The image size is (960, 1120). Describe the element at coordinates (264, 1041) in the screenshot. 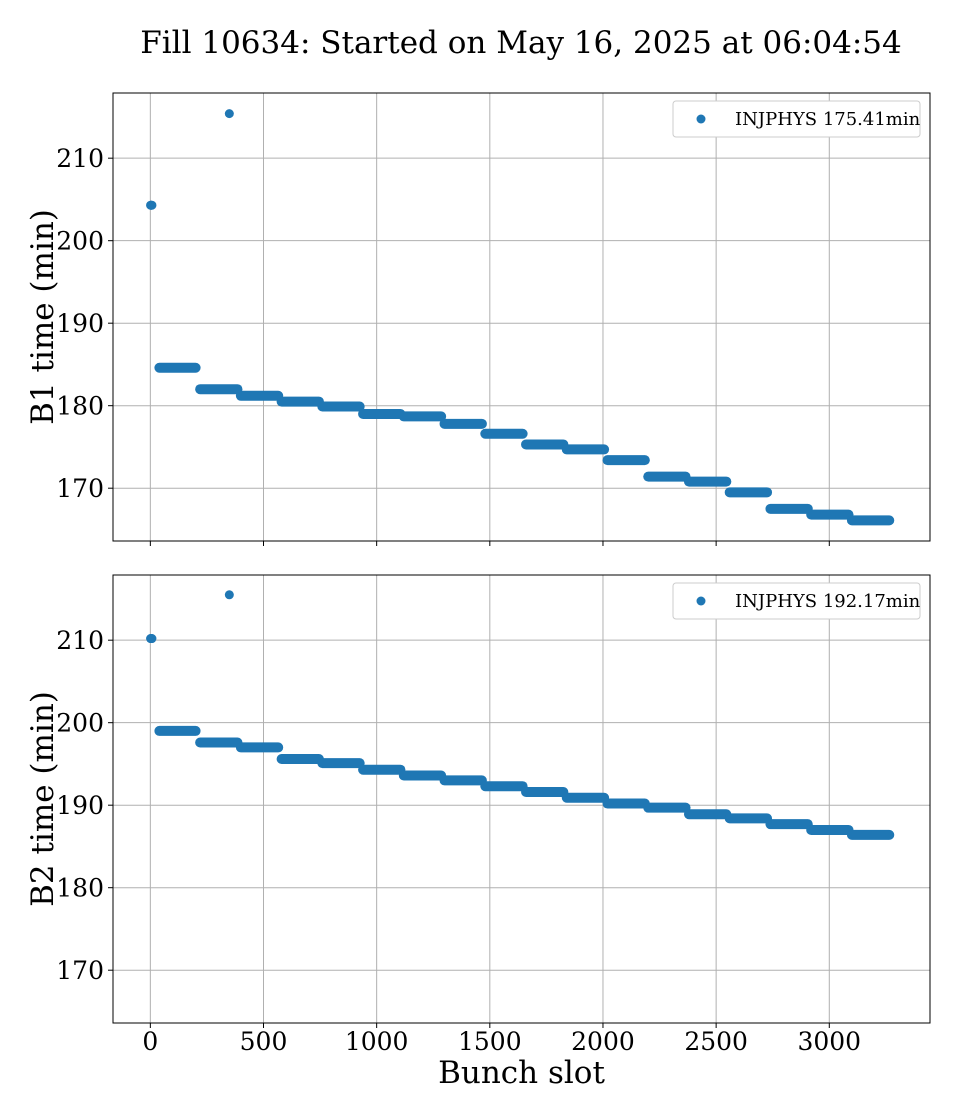

I see `x-tick-label: 500` at that location.